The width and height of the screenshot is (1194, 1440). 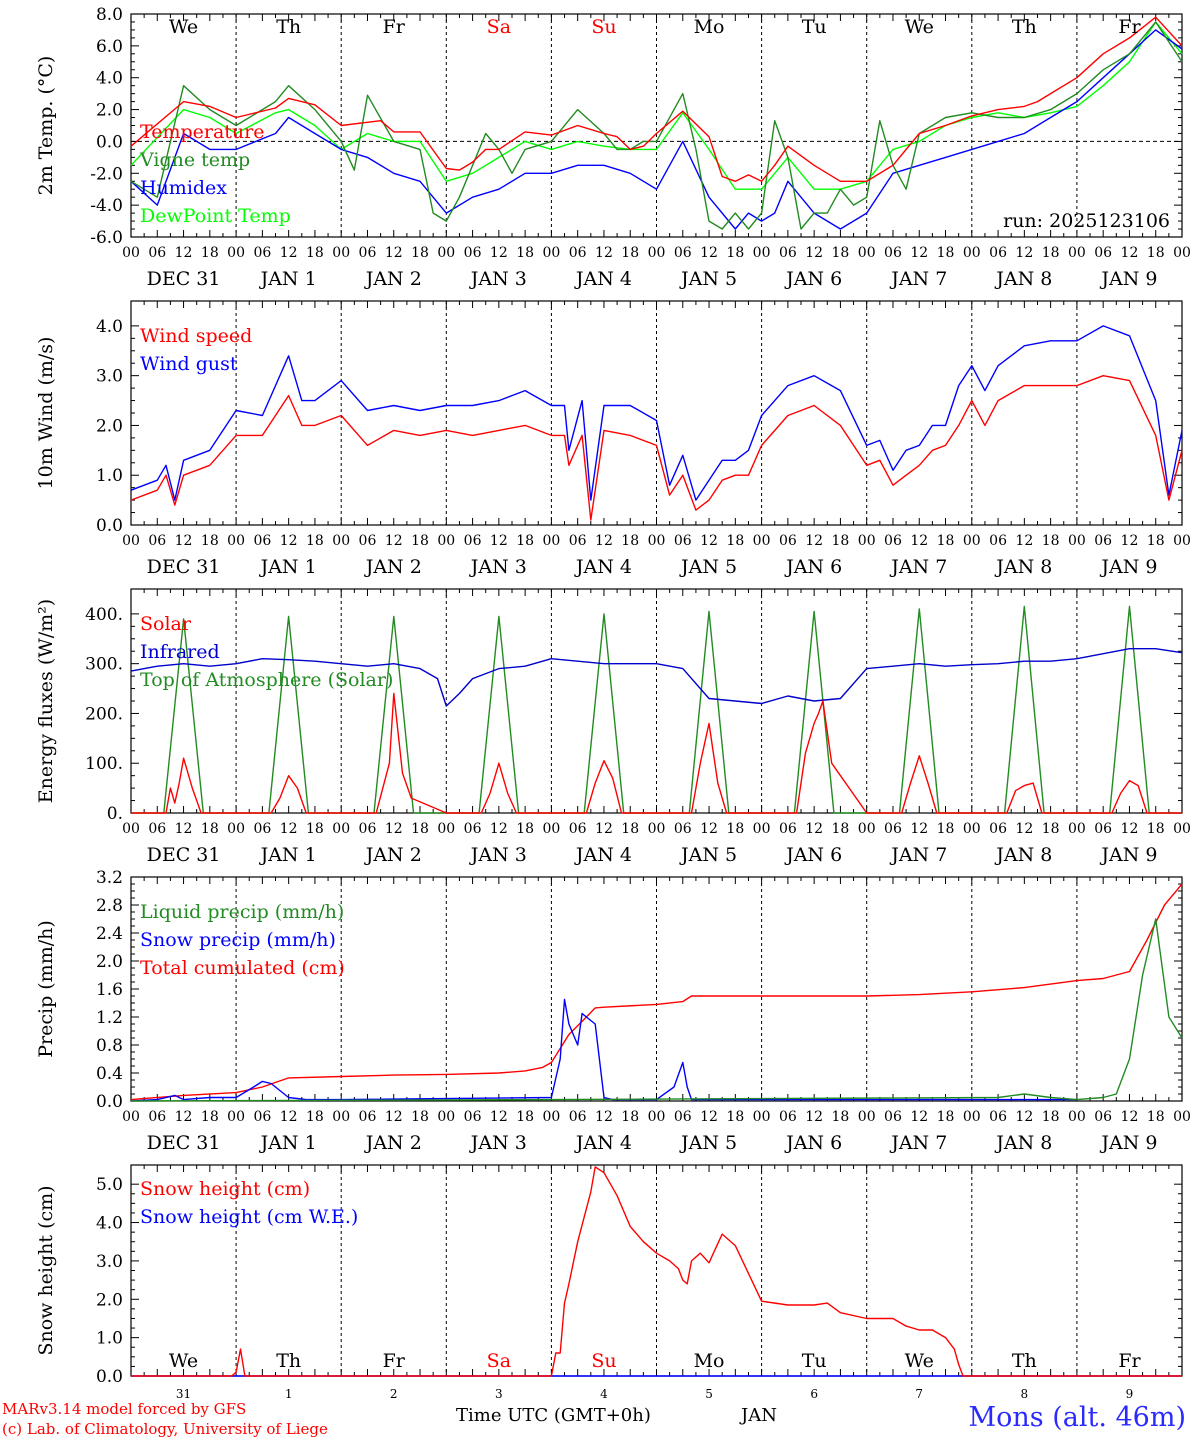 I want to click on day-label: Su, so click(x=603, y=27).